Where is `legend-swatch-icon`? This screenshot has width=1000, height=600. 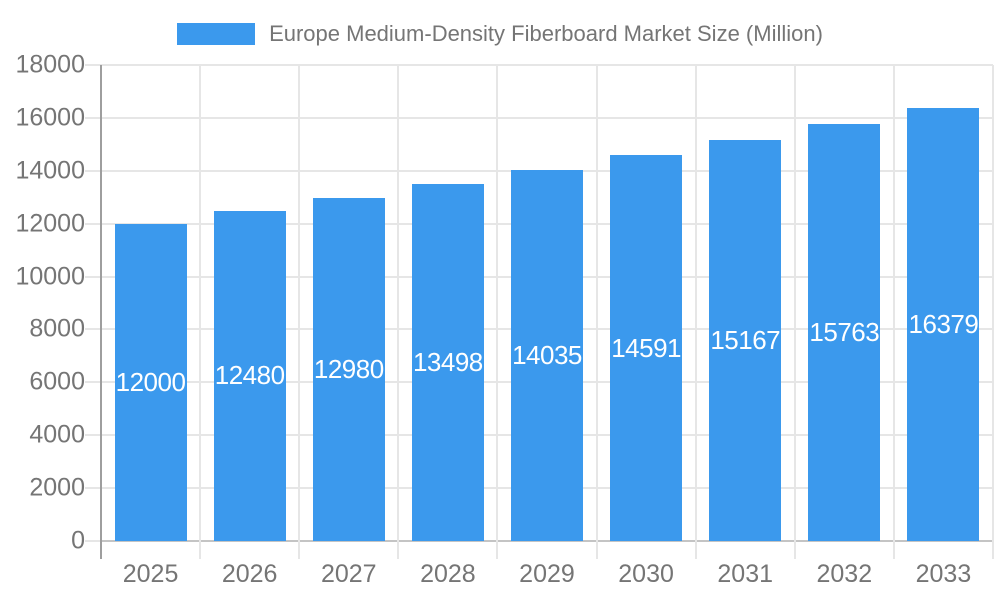
legend-swatch-icon is located at coordinates (216, 34).